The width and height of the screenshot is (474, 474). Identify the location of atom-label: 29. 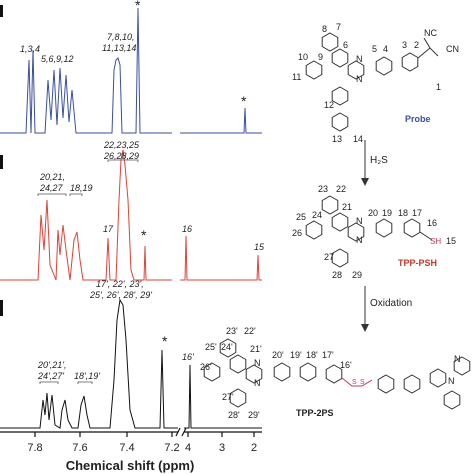
(357, 275).